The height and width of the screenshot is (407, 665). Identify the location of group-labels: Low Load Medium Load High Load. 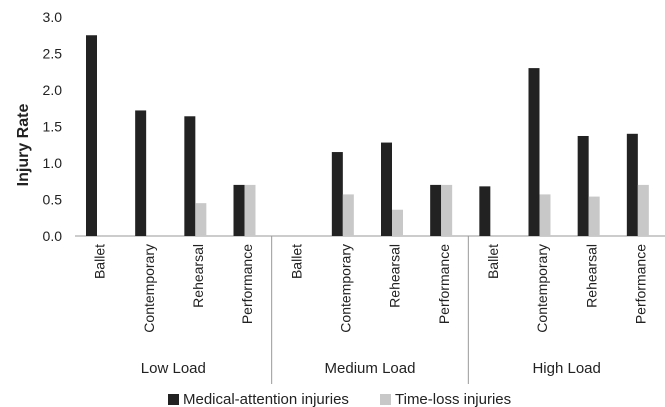
(371, 368).